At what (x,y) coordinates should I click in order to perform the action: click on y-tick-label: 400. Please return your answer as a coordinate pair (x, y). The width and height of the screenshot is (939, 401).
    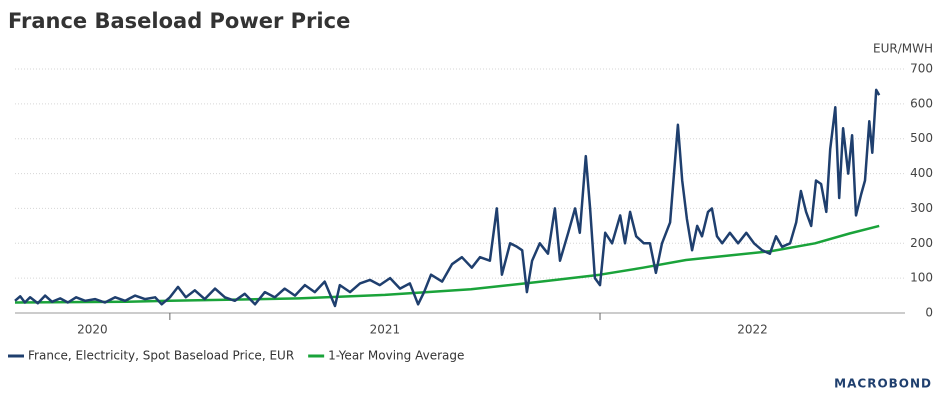
    Looking at the image, I should click on (921, 173).